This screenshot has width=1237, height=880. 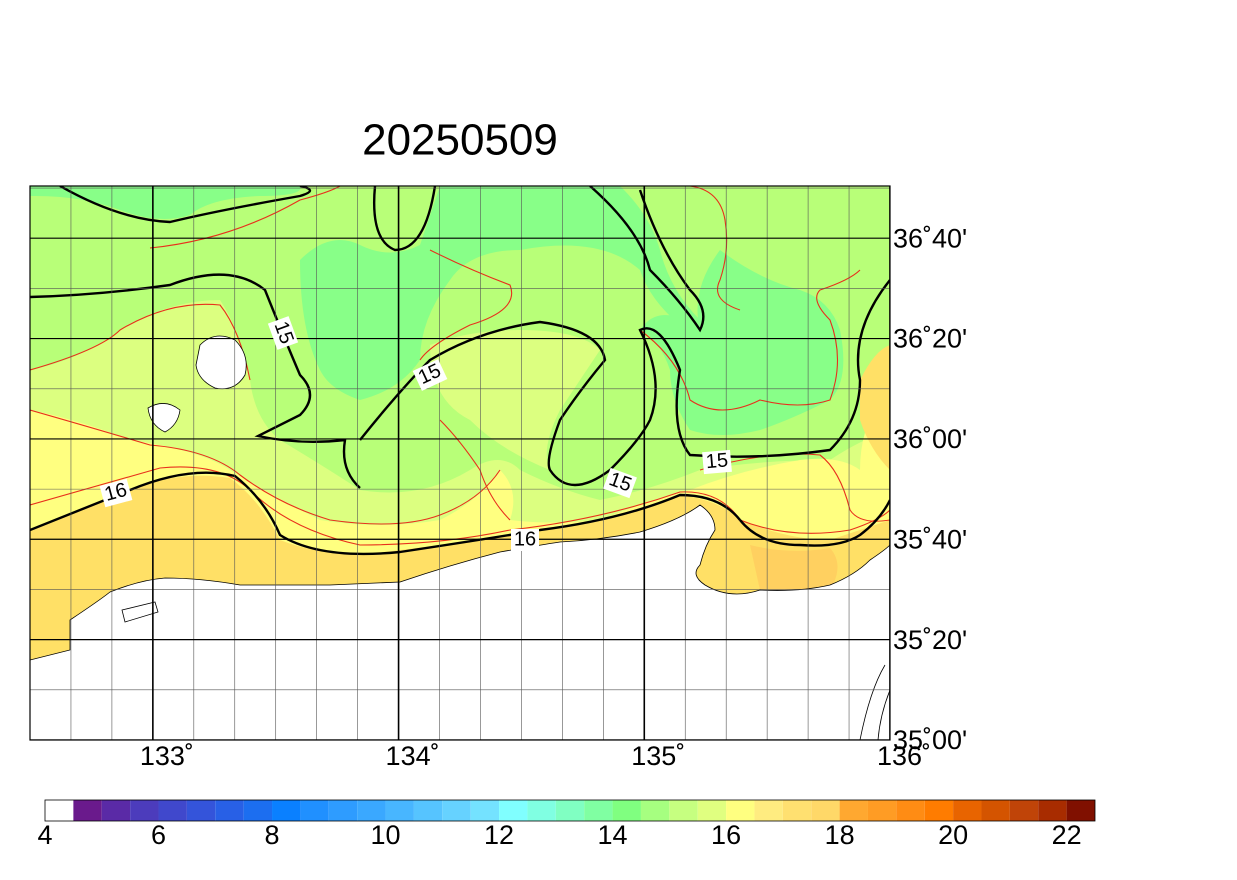 I want to click on x-tick-label: 133˚, so click(x=167, y=756).